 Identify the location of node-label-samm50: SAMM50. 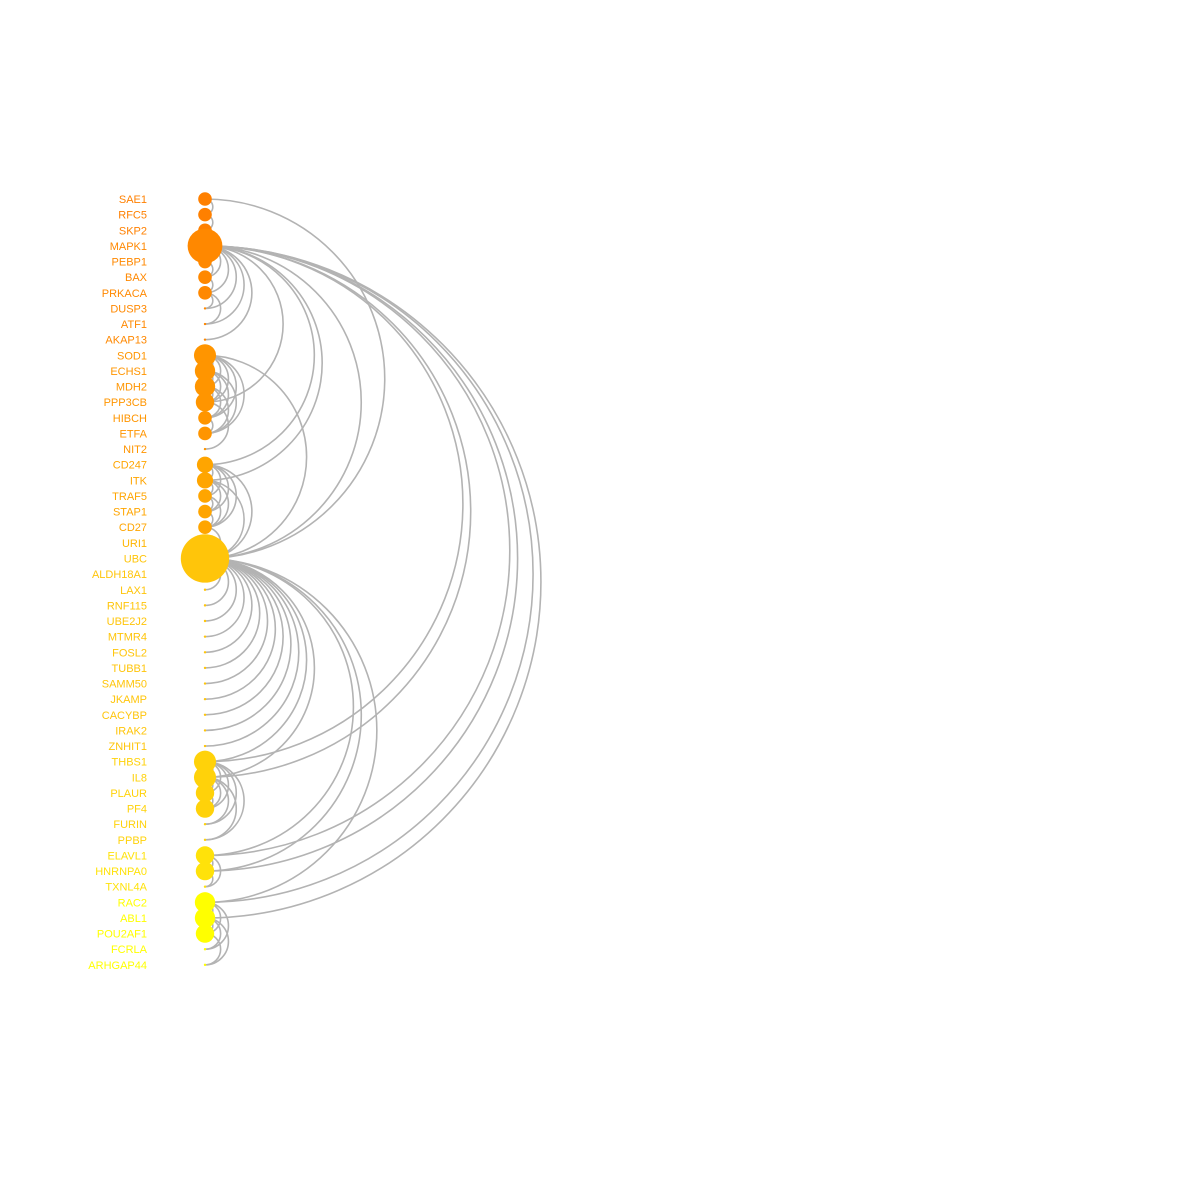
(124, 685).